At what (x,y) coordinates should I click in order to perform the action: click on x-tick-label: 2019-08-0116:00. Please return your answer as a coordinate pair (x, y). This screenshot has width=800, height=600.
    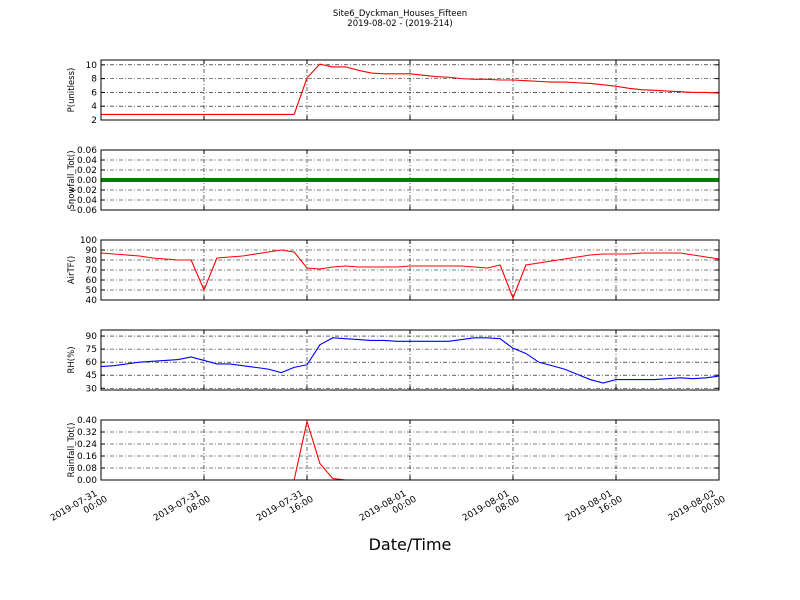
    Looking at the image, I should click on (594, 509).